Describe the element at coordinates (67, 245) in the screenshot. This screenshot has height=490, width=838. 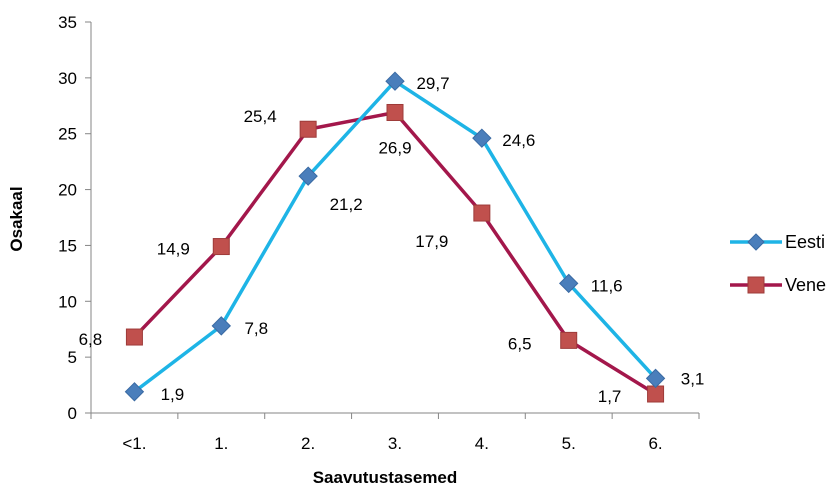
I see `y-tick-label: 15` at that location.